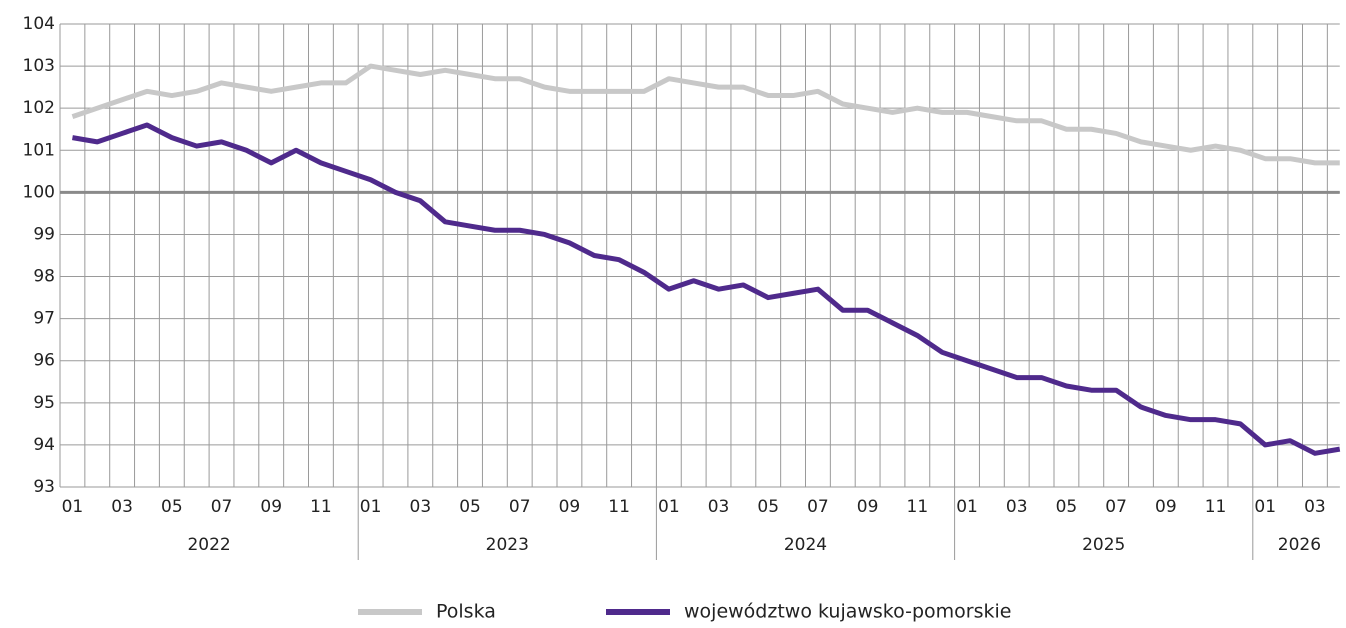 The height and width of the screenshot is (628, 1346). Describe the element at coordinates (1299, 545) in the screenshot. I see `year-label: 2026` at that location.